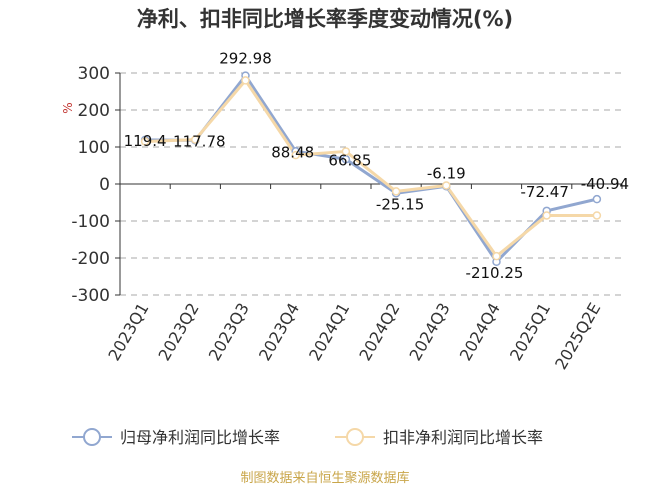 The width and height of the screenshot is (650, 488). I want to click on source-note: 制图数据来自恒生聚源数据库, so click(324, 478).